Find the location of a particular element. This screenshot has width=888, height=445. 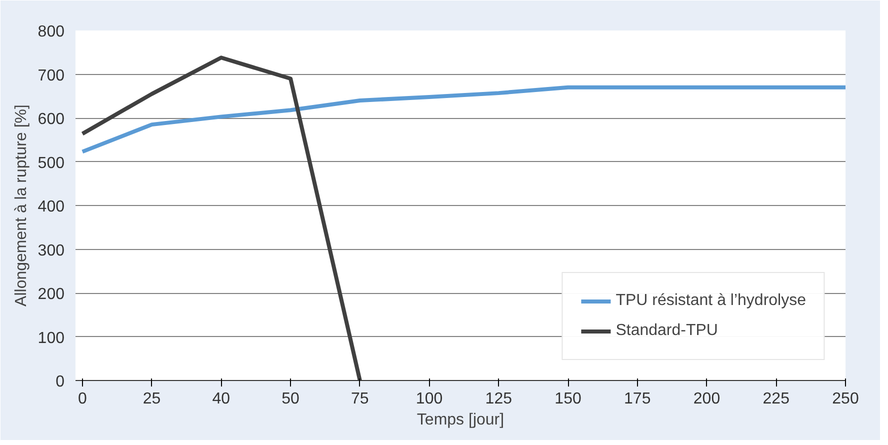

x-tick-label: 200 is located at coordinates (706, 399).